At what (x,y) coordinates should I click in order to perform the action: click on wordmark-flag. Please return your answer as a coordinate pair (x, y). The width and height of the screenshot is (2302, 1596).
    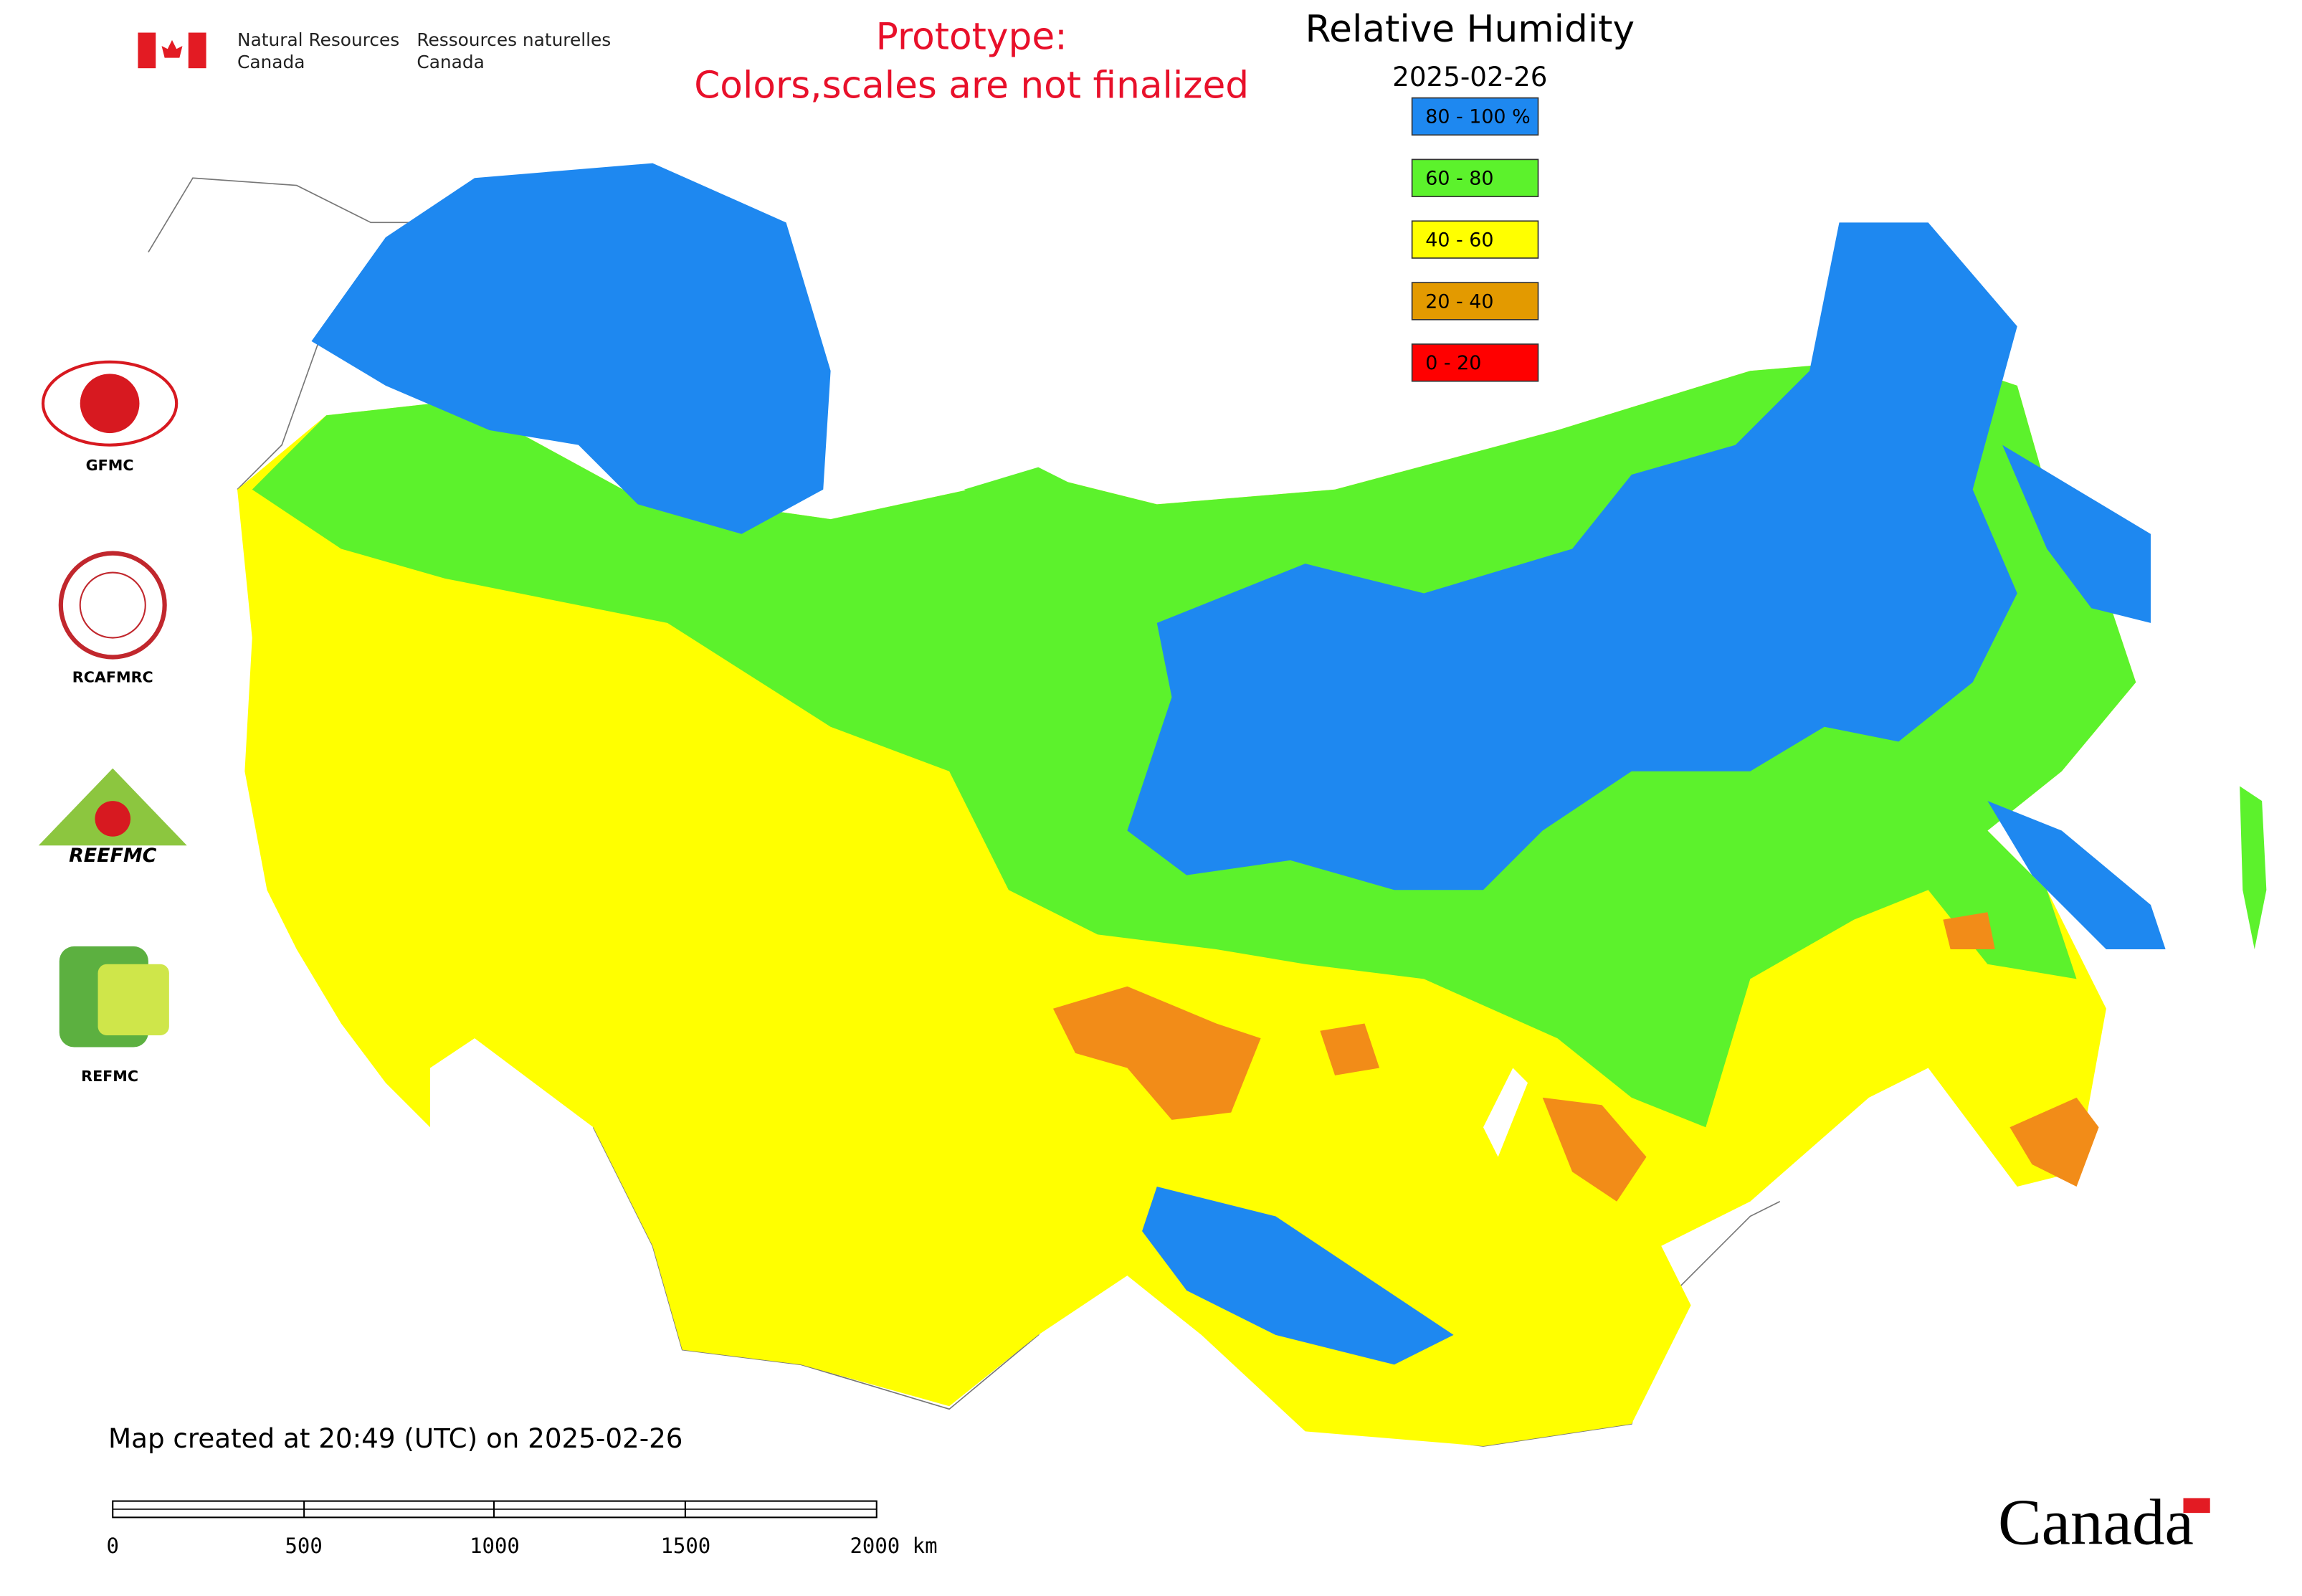
    Looking at the image, I should click on (2196, 1506).